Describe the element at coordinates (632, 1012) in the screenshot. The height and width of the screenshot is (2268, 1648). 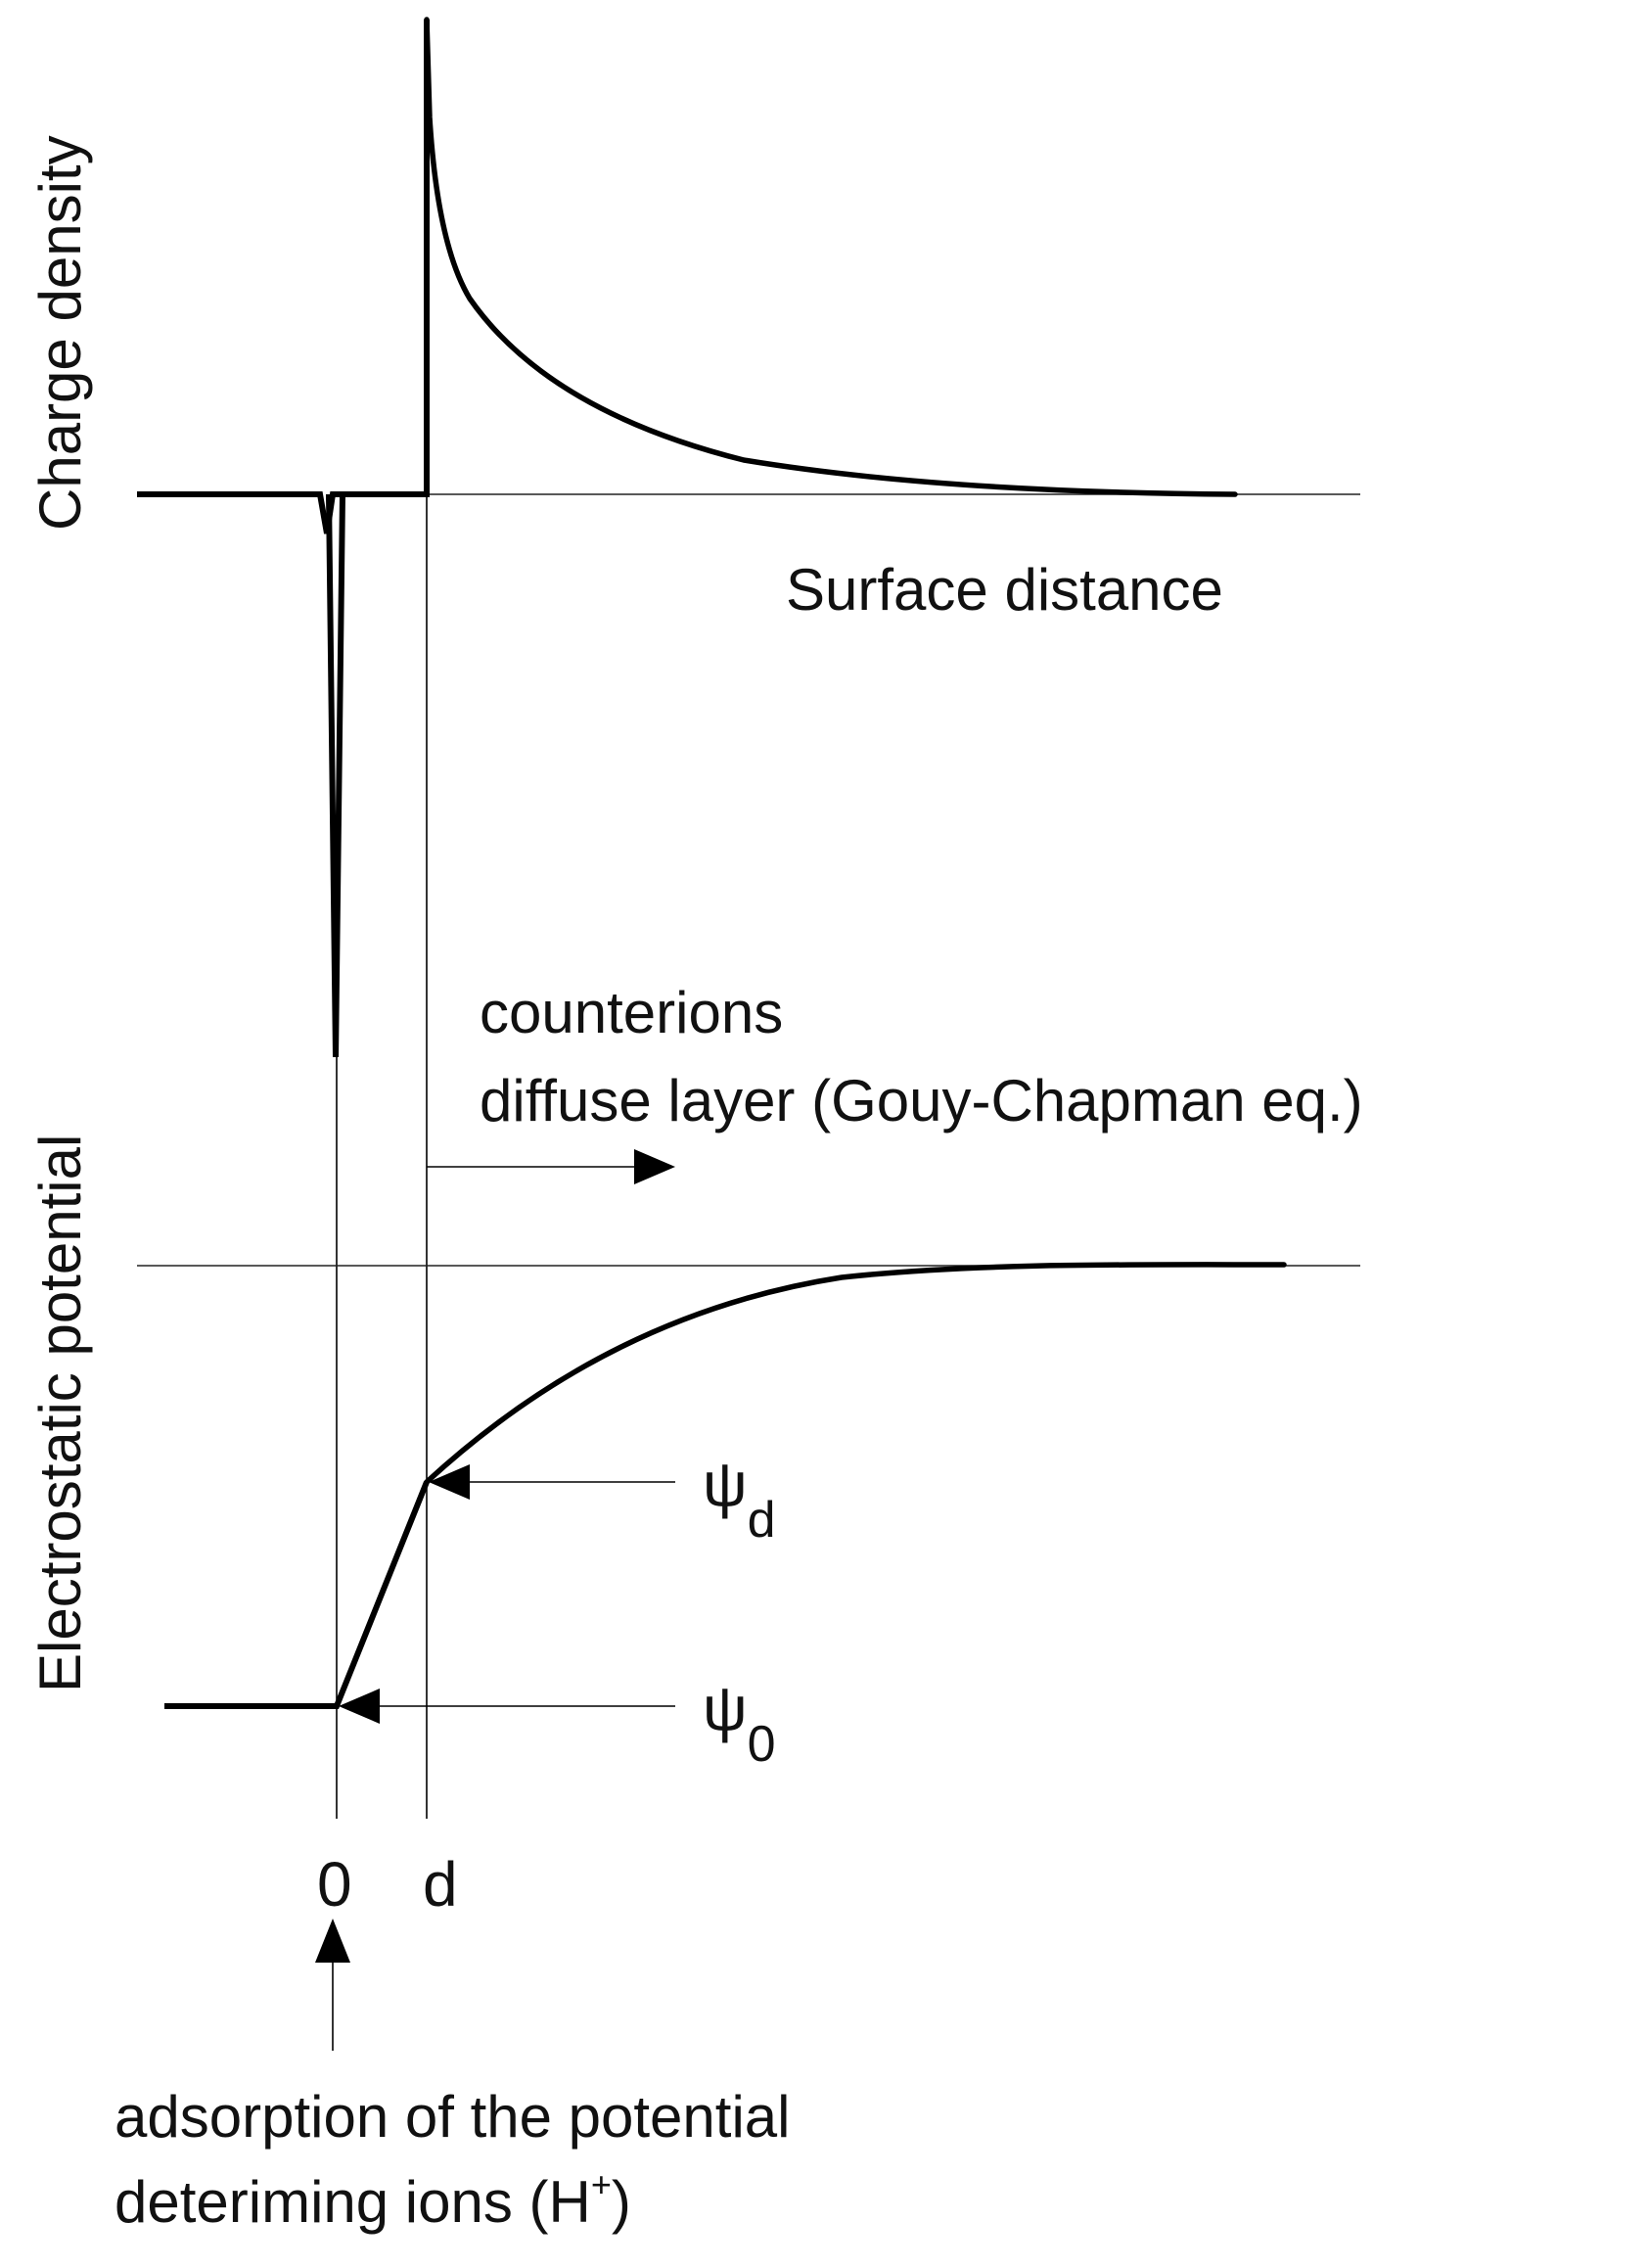
I see `counterions-label: counterions` at that location.